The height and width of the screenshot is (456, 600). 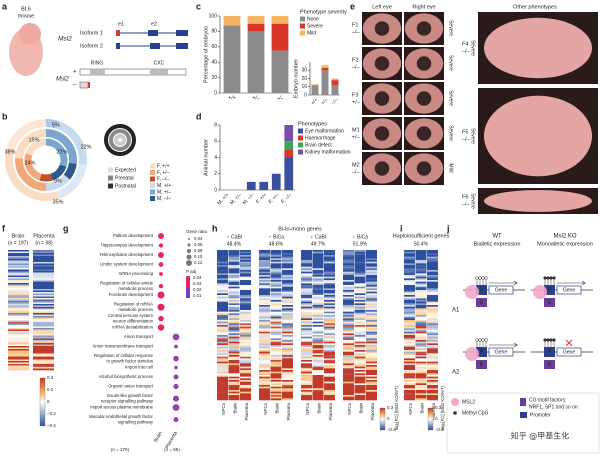 I want to click on label: Prenatal, so click(x=124, y=178).